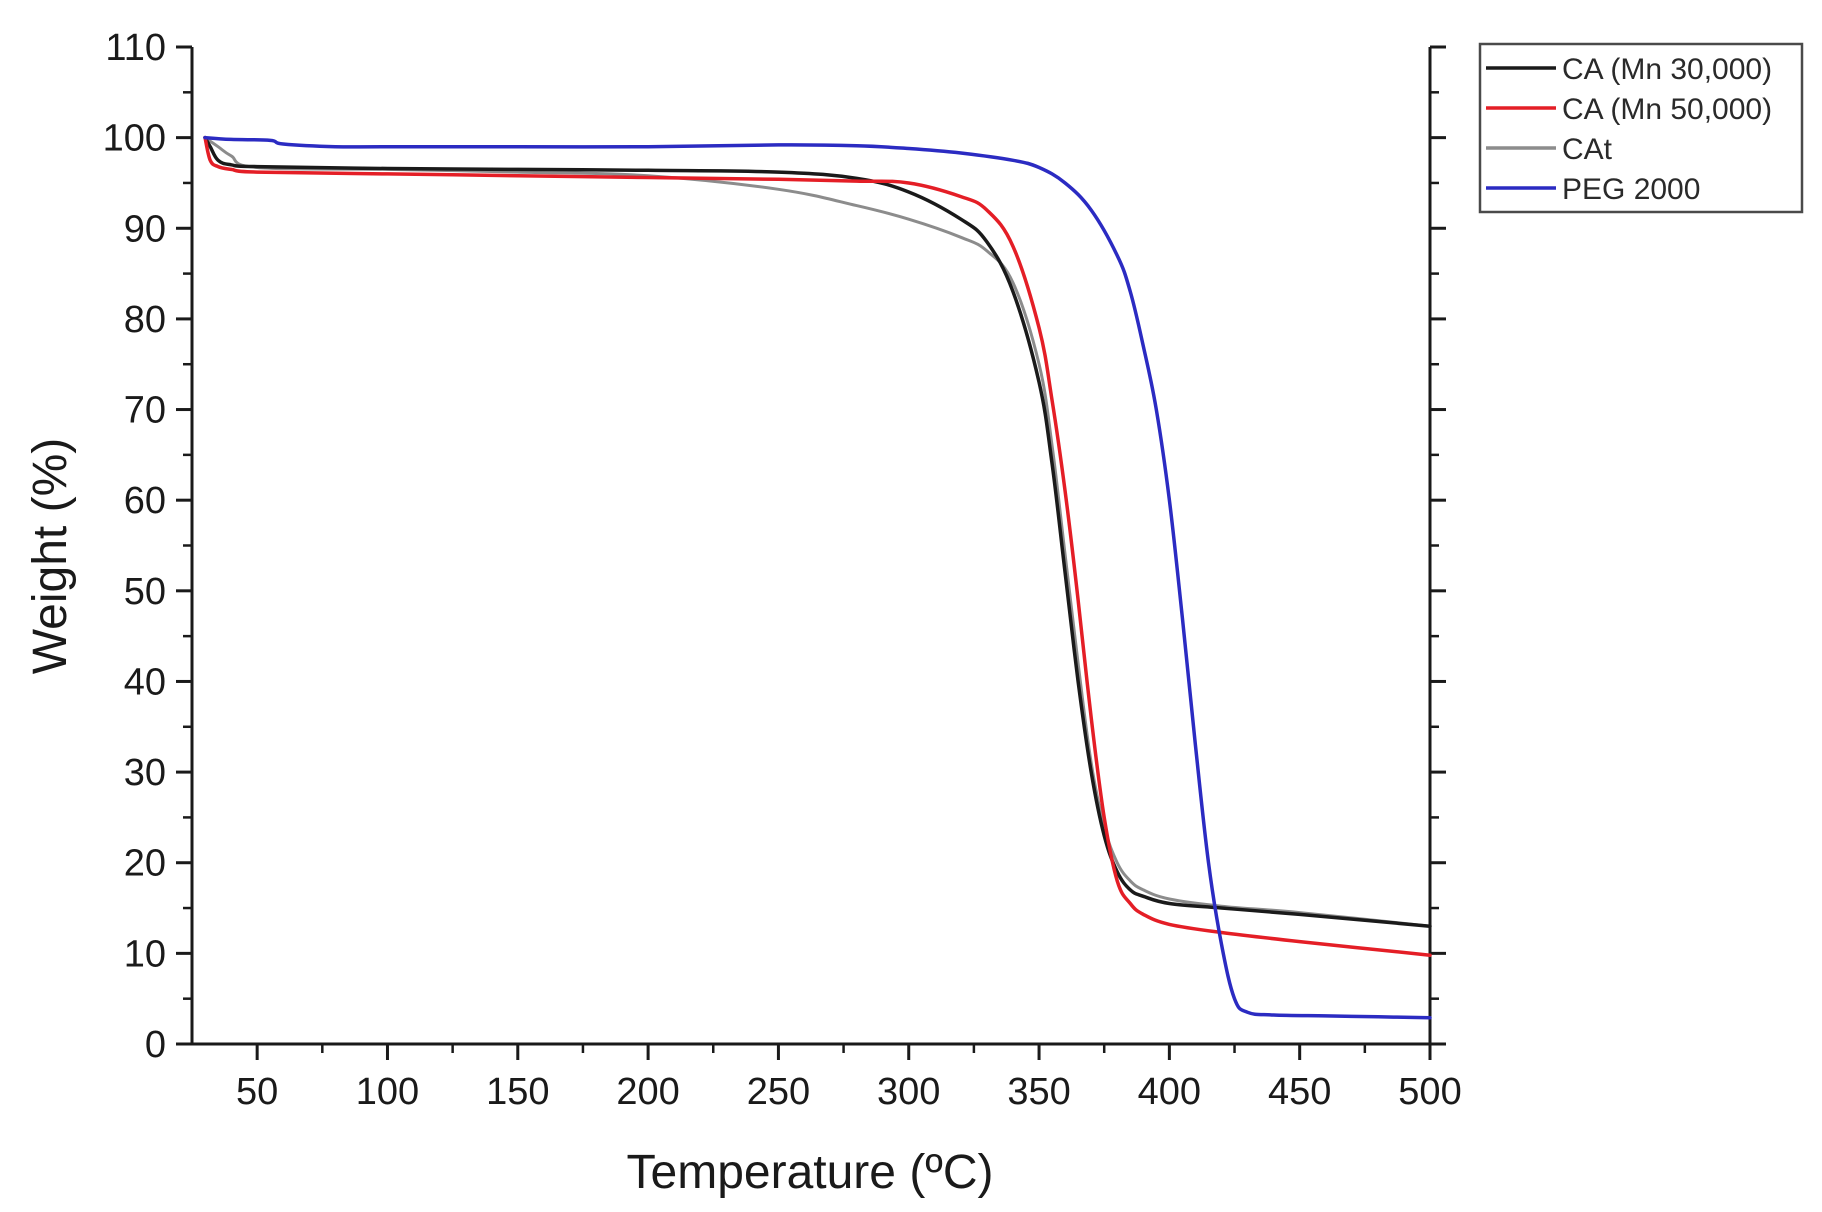 The image size is (1822, 1212). I want to click on legend-label-cat: CAt, so click(1587, 149).